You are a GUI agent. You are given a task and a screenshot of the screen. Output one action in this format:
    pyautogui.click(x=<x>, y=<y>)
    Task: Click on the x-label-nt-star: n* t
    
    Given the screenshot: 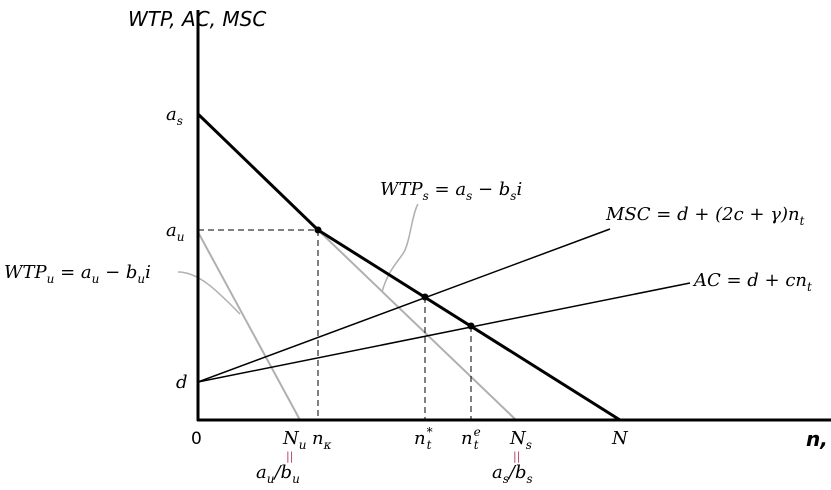 What is the action you would take?
    pyautogui.click(x=423, y=438)
    